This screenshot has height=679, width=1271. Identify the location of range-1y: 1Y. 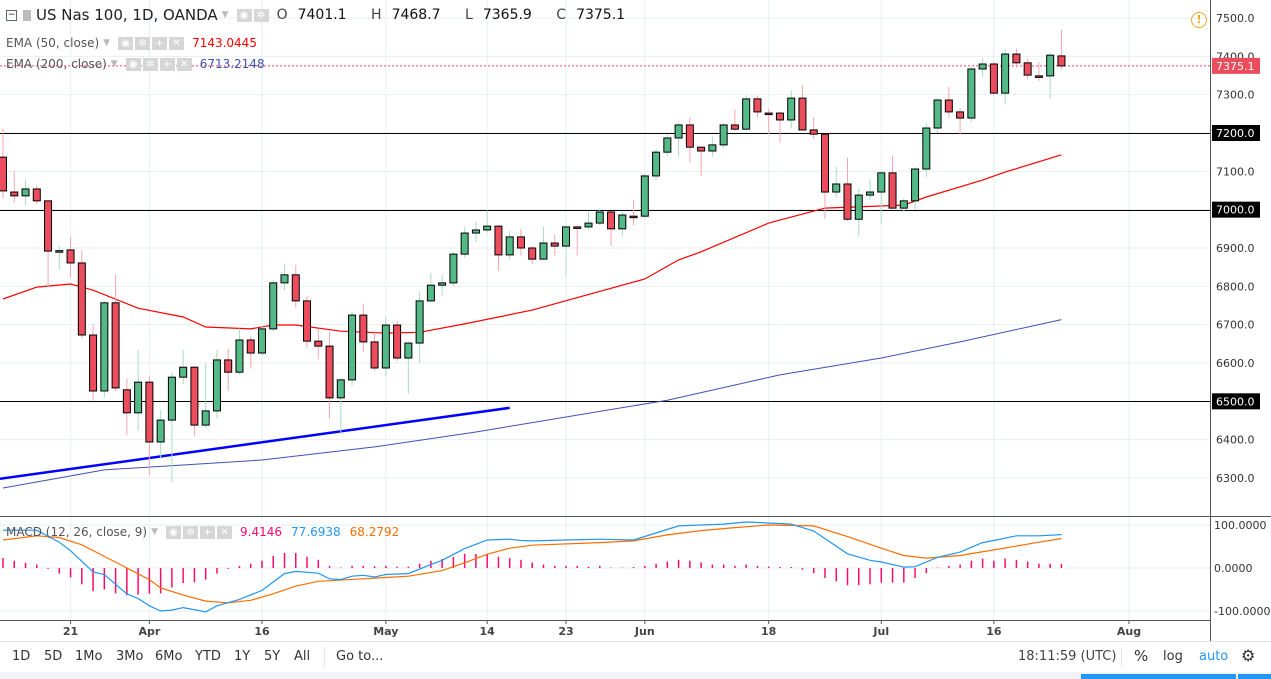
(242, 656).